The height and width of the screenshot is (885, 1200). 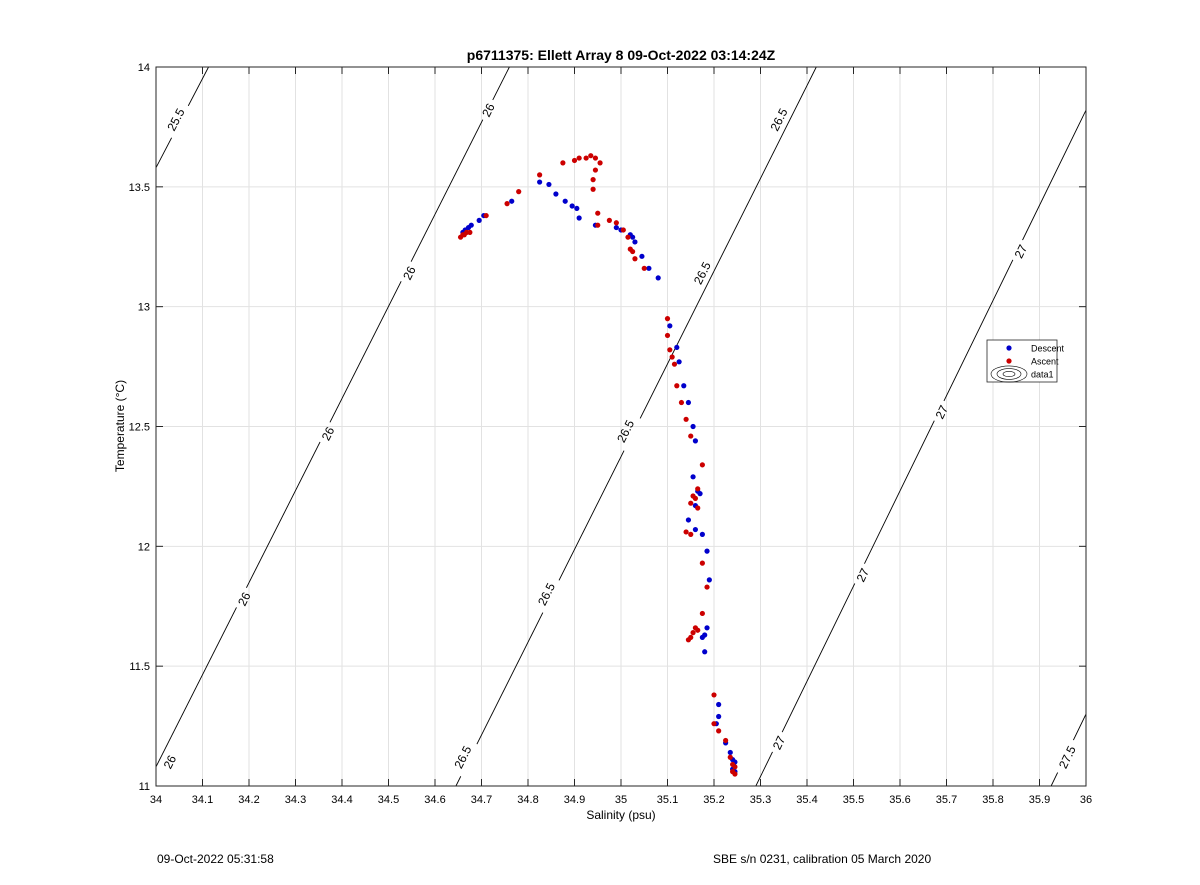 What do you see at coordinates (667, 800) in the screenshot?
I see `x-tick-label: 35.1` at bounding box center [667, 800].